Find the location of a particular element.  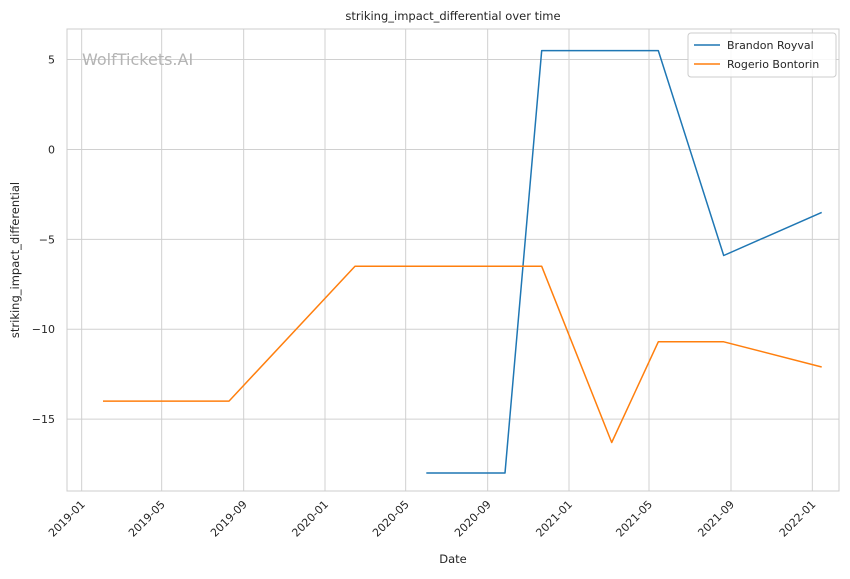

y-tick-label: −10 is located at coordinates (43, 329).